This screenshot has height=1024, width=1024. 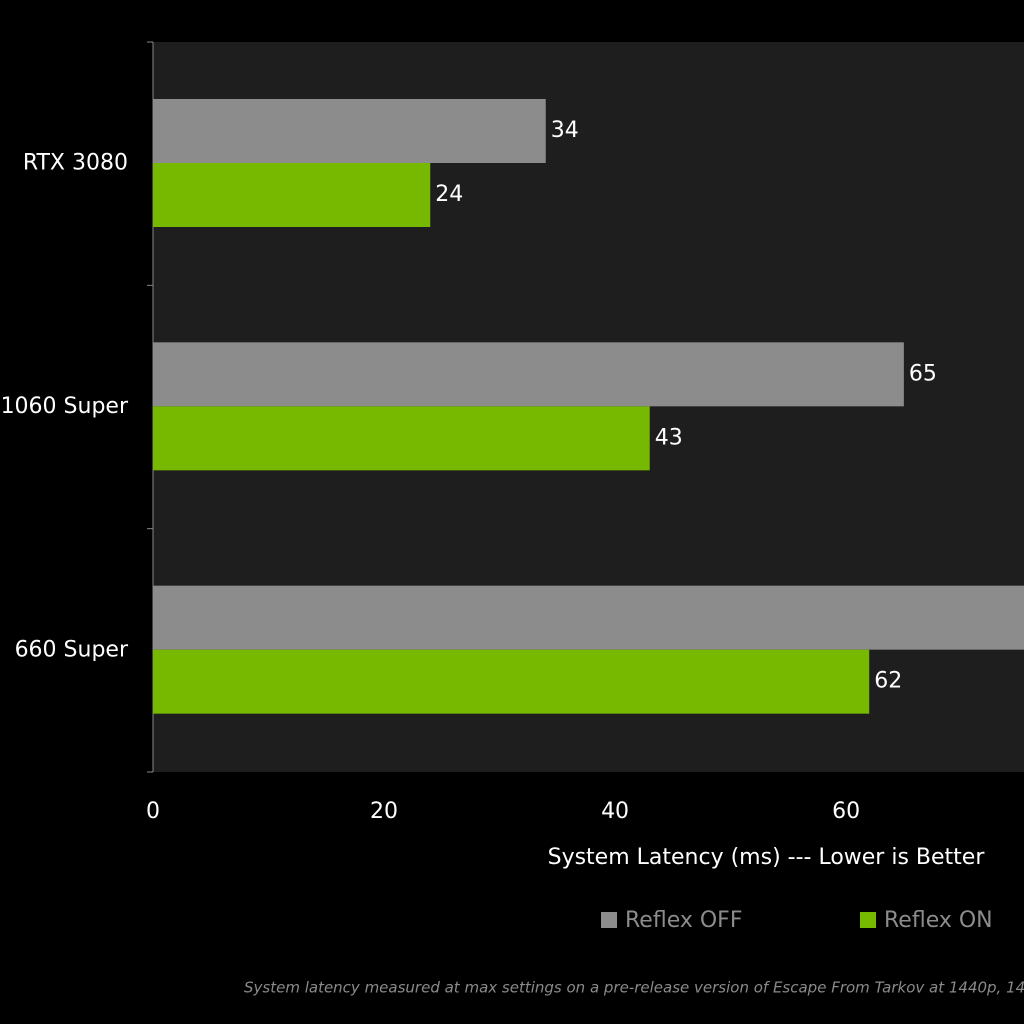 What do you see at coordinates (938, 920) in the screenshot?
I see `legend-label: Reflex ON` at bounding box center [938, 920].